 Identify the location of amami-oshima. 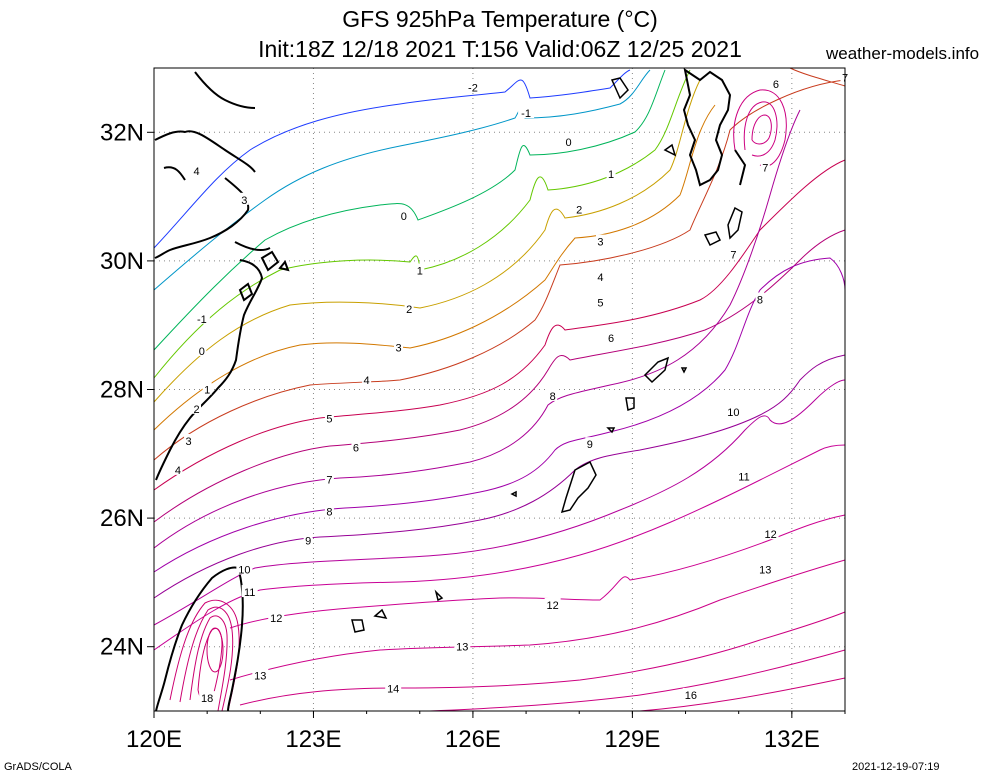
(656, 370).